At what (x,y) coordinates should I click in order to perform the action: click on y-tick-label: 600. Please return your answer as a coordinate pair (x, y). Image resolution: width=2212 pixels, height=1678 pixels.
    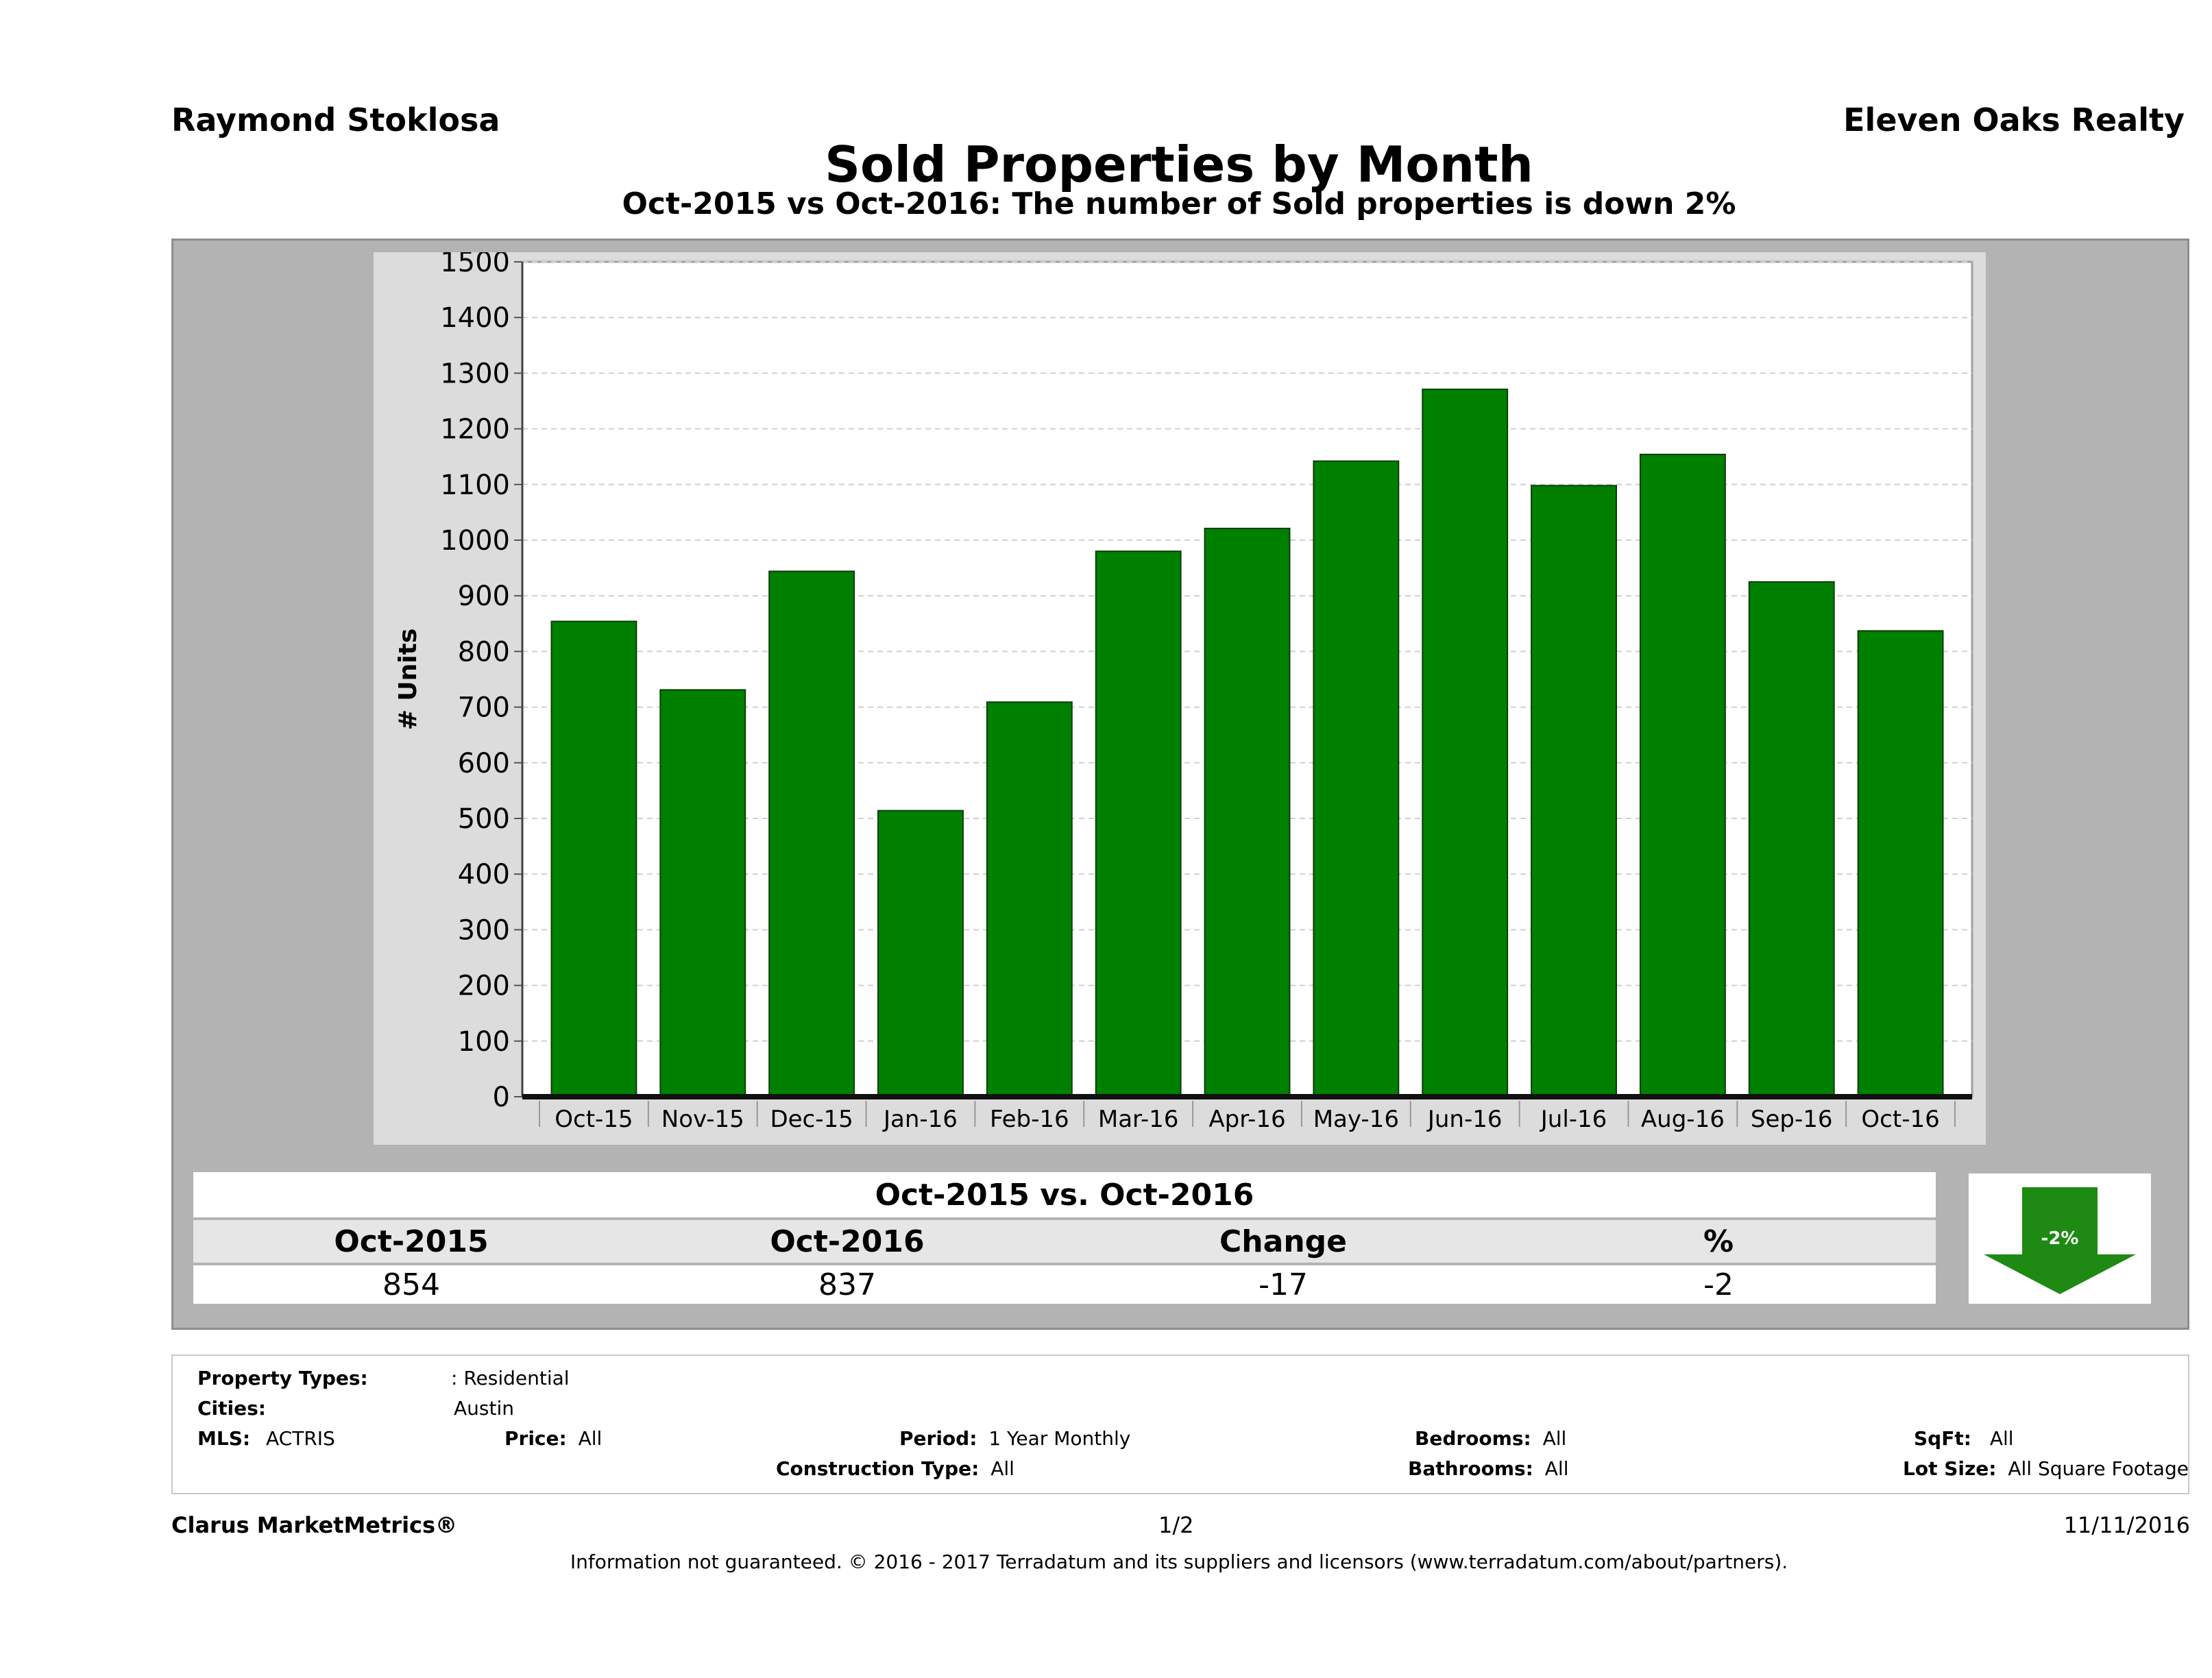
    Looking at the image, I should click on (484, 763).